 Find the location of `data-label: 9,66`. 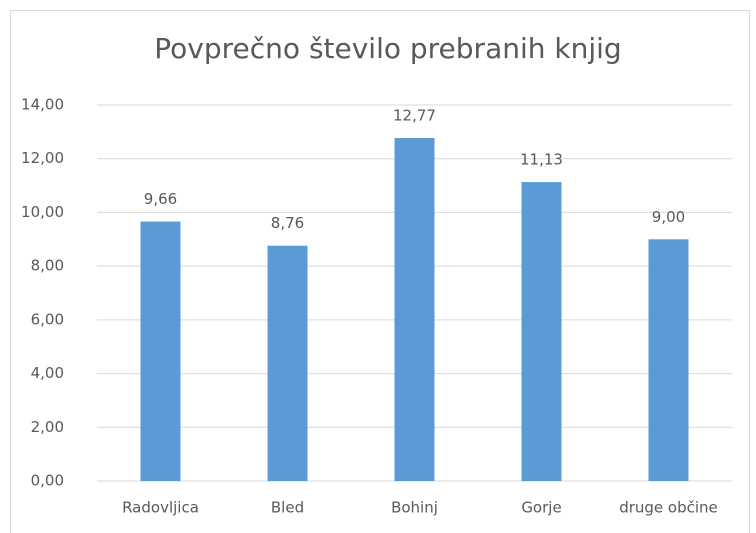

data-label: 9,66 is located at coordinates (160, 199).